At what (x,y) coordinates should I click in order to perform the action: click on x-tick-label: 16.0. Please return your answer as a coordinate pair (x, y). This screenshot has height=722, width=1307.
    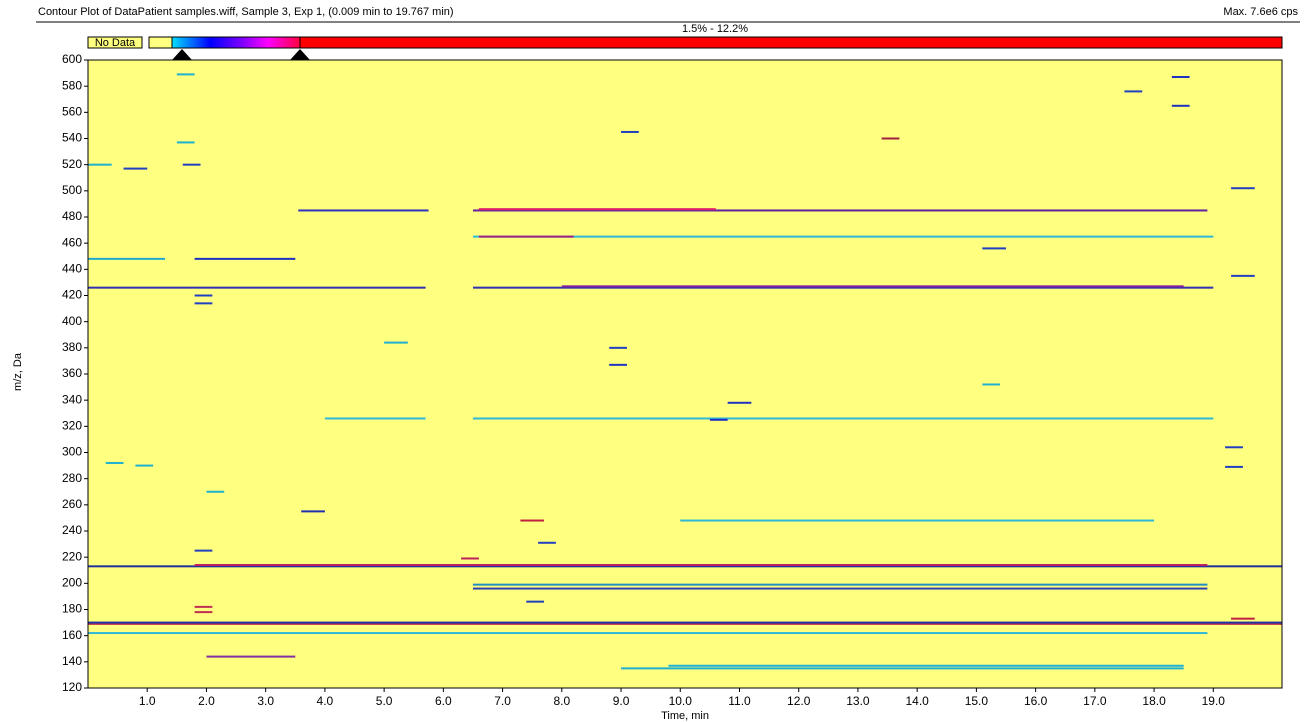
    Looking at the image, I should click on (1036, 701).